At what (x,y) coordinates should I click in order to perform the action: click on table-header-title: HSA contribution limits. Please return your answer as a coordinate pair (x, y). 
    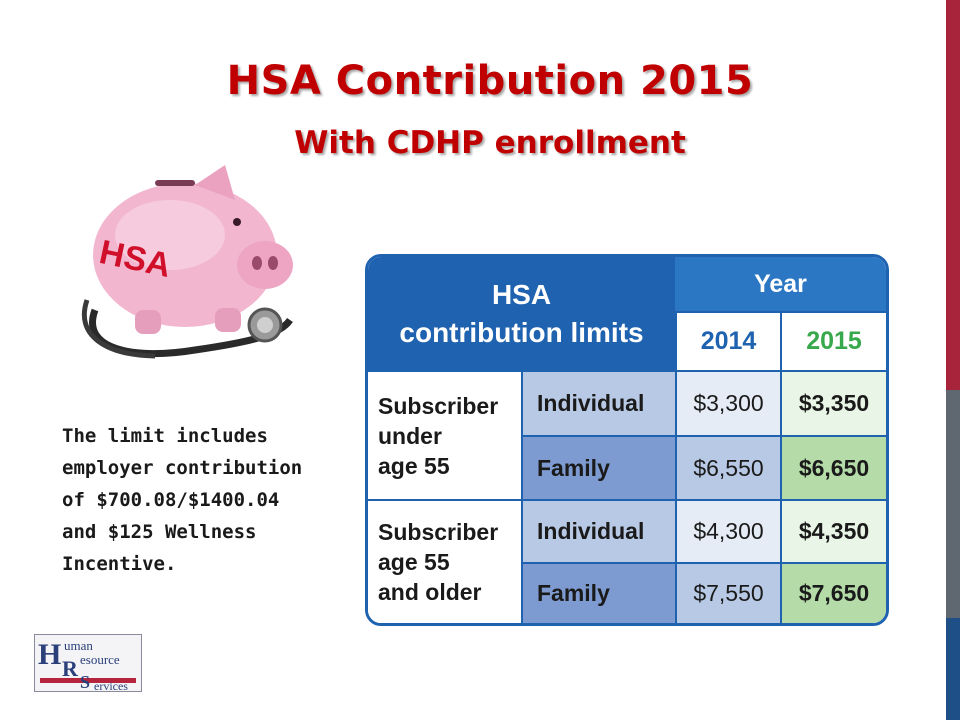
    Looking at the image, I should click on (521, 313).